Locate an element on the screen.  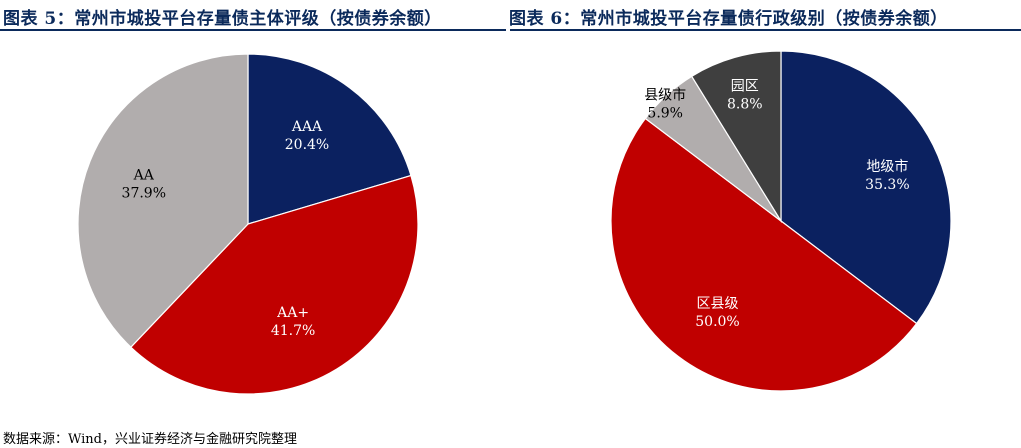
slice-category-label: AAA is located at coordinates (307, 127).